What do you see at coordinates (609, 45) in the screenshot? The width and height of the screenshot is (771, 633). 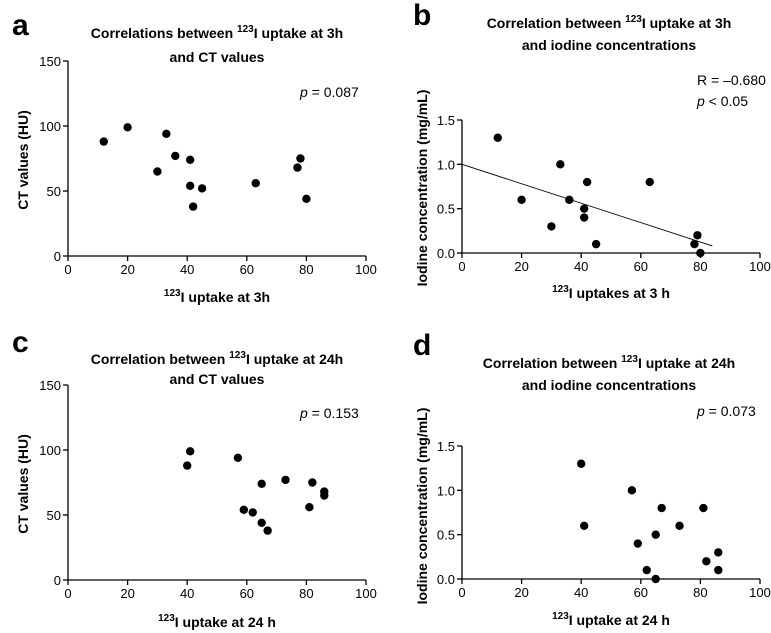 I see `chart-title-line2: and iodine concentrations` at bounding box center [609, 45].